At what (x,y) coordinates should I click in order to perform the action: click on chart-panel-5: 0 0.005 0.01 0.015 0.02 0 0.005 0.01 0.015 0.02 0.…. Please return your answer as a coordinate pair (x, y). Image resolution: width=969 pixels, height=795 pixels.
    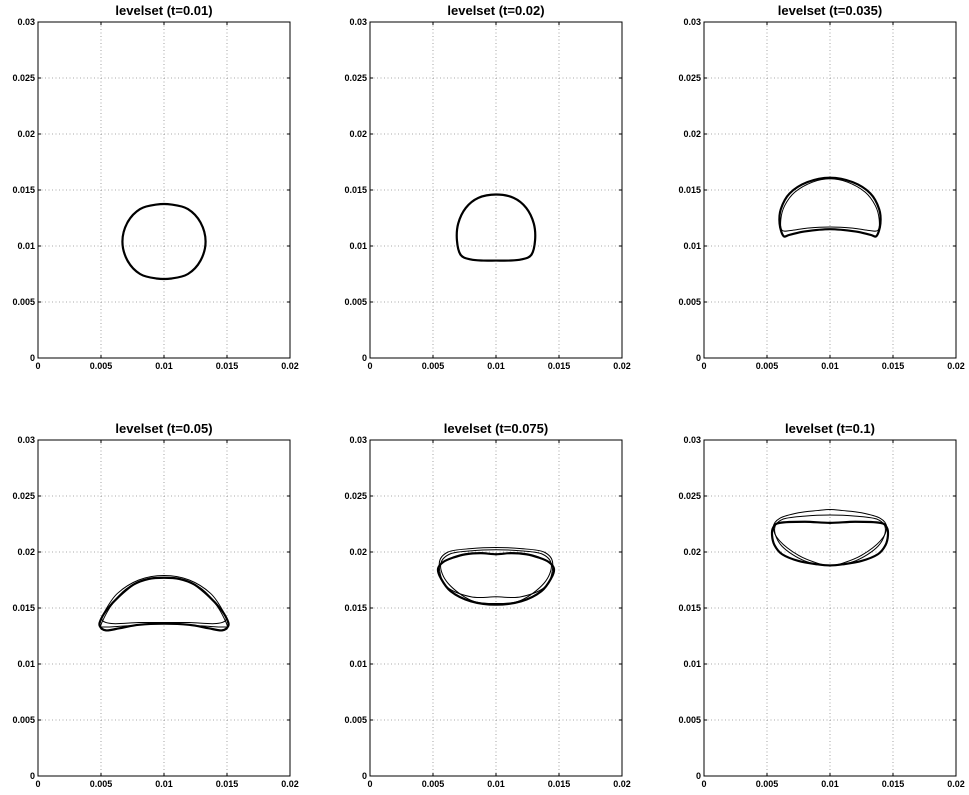
    Looking at the image, I should click on (487, 605).